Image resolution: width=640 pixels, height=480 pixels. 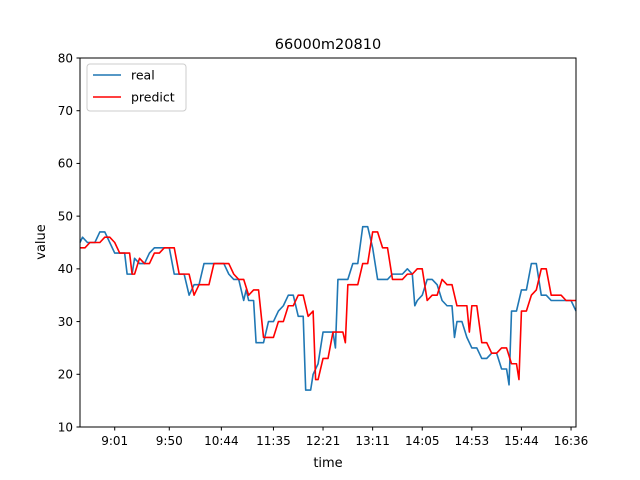 I want to click on x-tick-label: 13:11, so click(x=372, y=441).